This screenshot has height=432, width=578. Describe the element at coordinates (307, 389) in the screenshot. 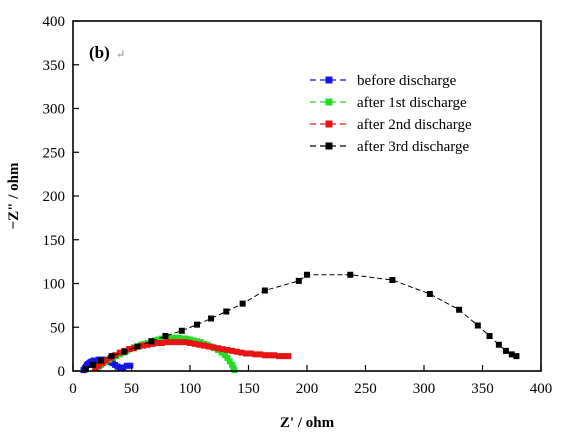

I see `x-tick-label: 200` at that location.